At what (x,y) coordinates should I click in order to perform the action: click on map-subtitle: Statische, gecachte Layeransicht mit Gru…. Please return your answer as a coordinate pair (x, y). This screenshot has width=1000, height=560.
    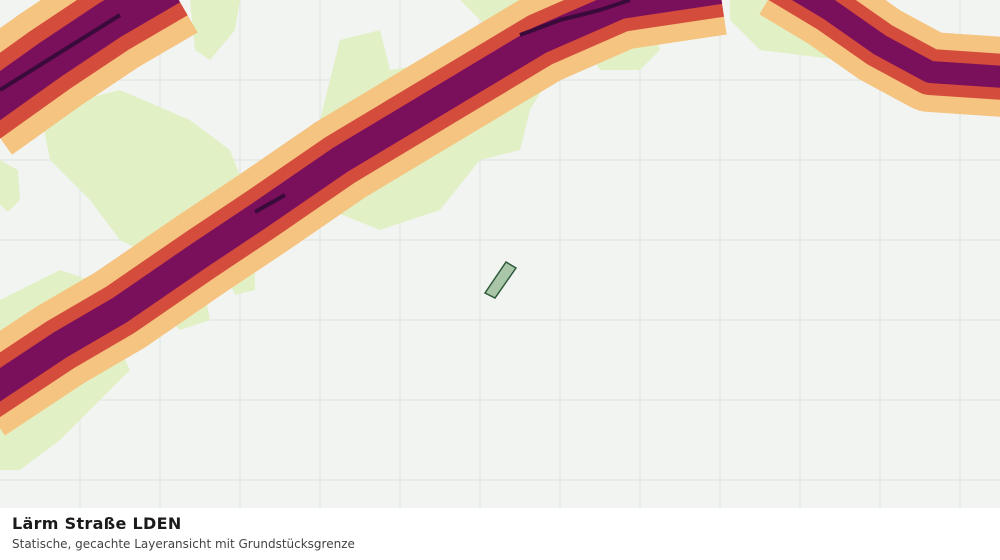
    Looking at the image, I should click on (183, 544).